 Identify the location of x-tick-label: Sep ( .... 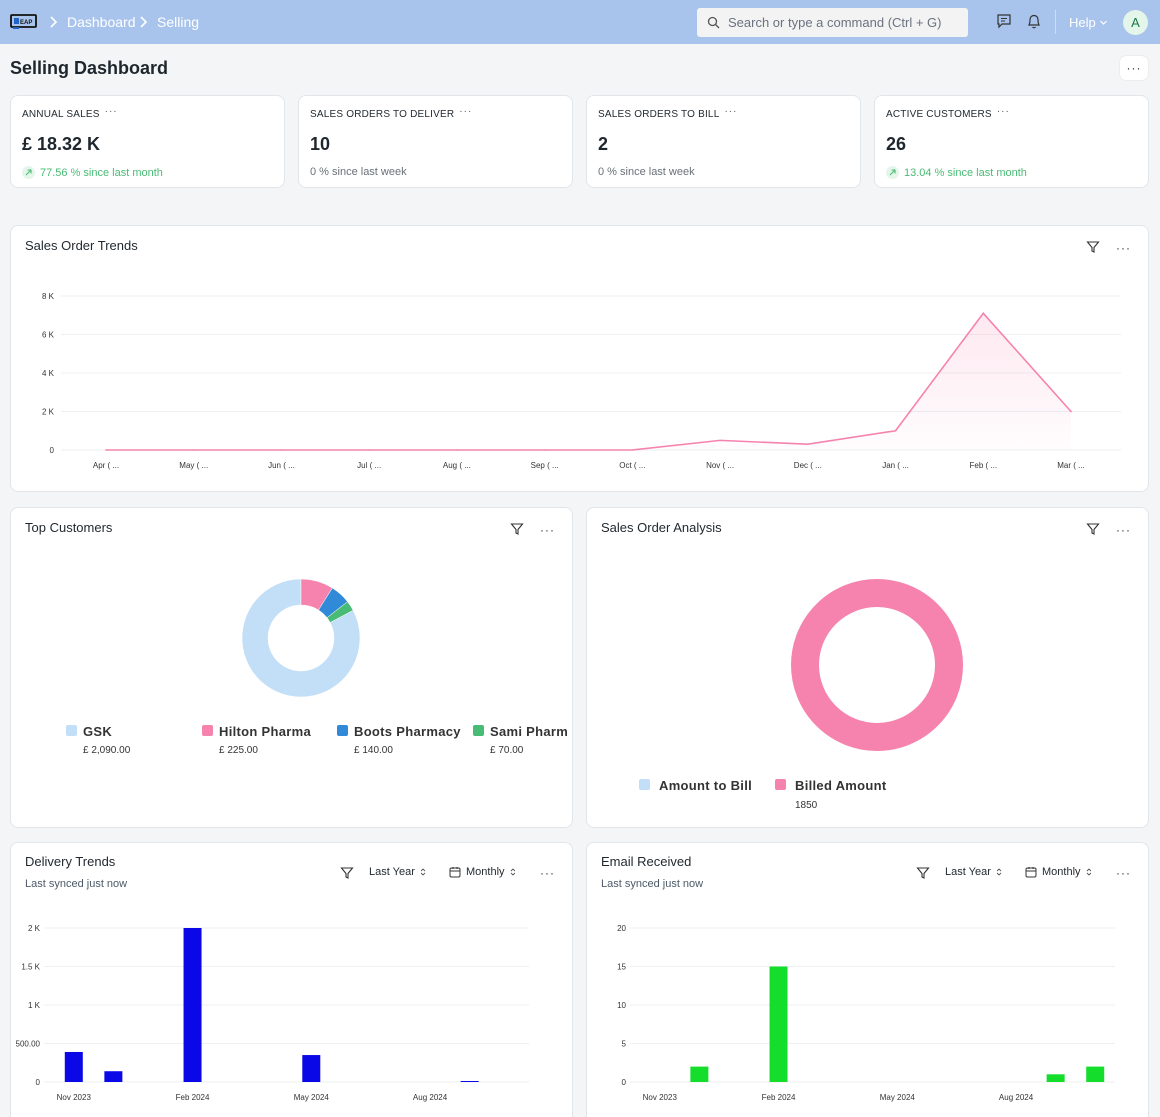
(545, 465).